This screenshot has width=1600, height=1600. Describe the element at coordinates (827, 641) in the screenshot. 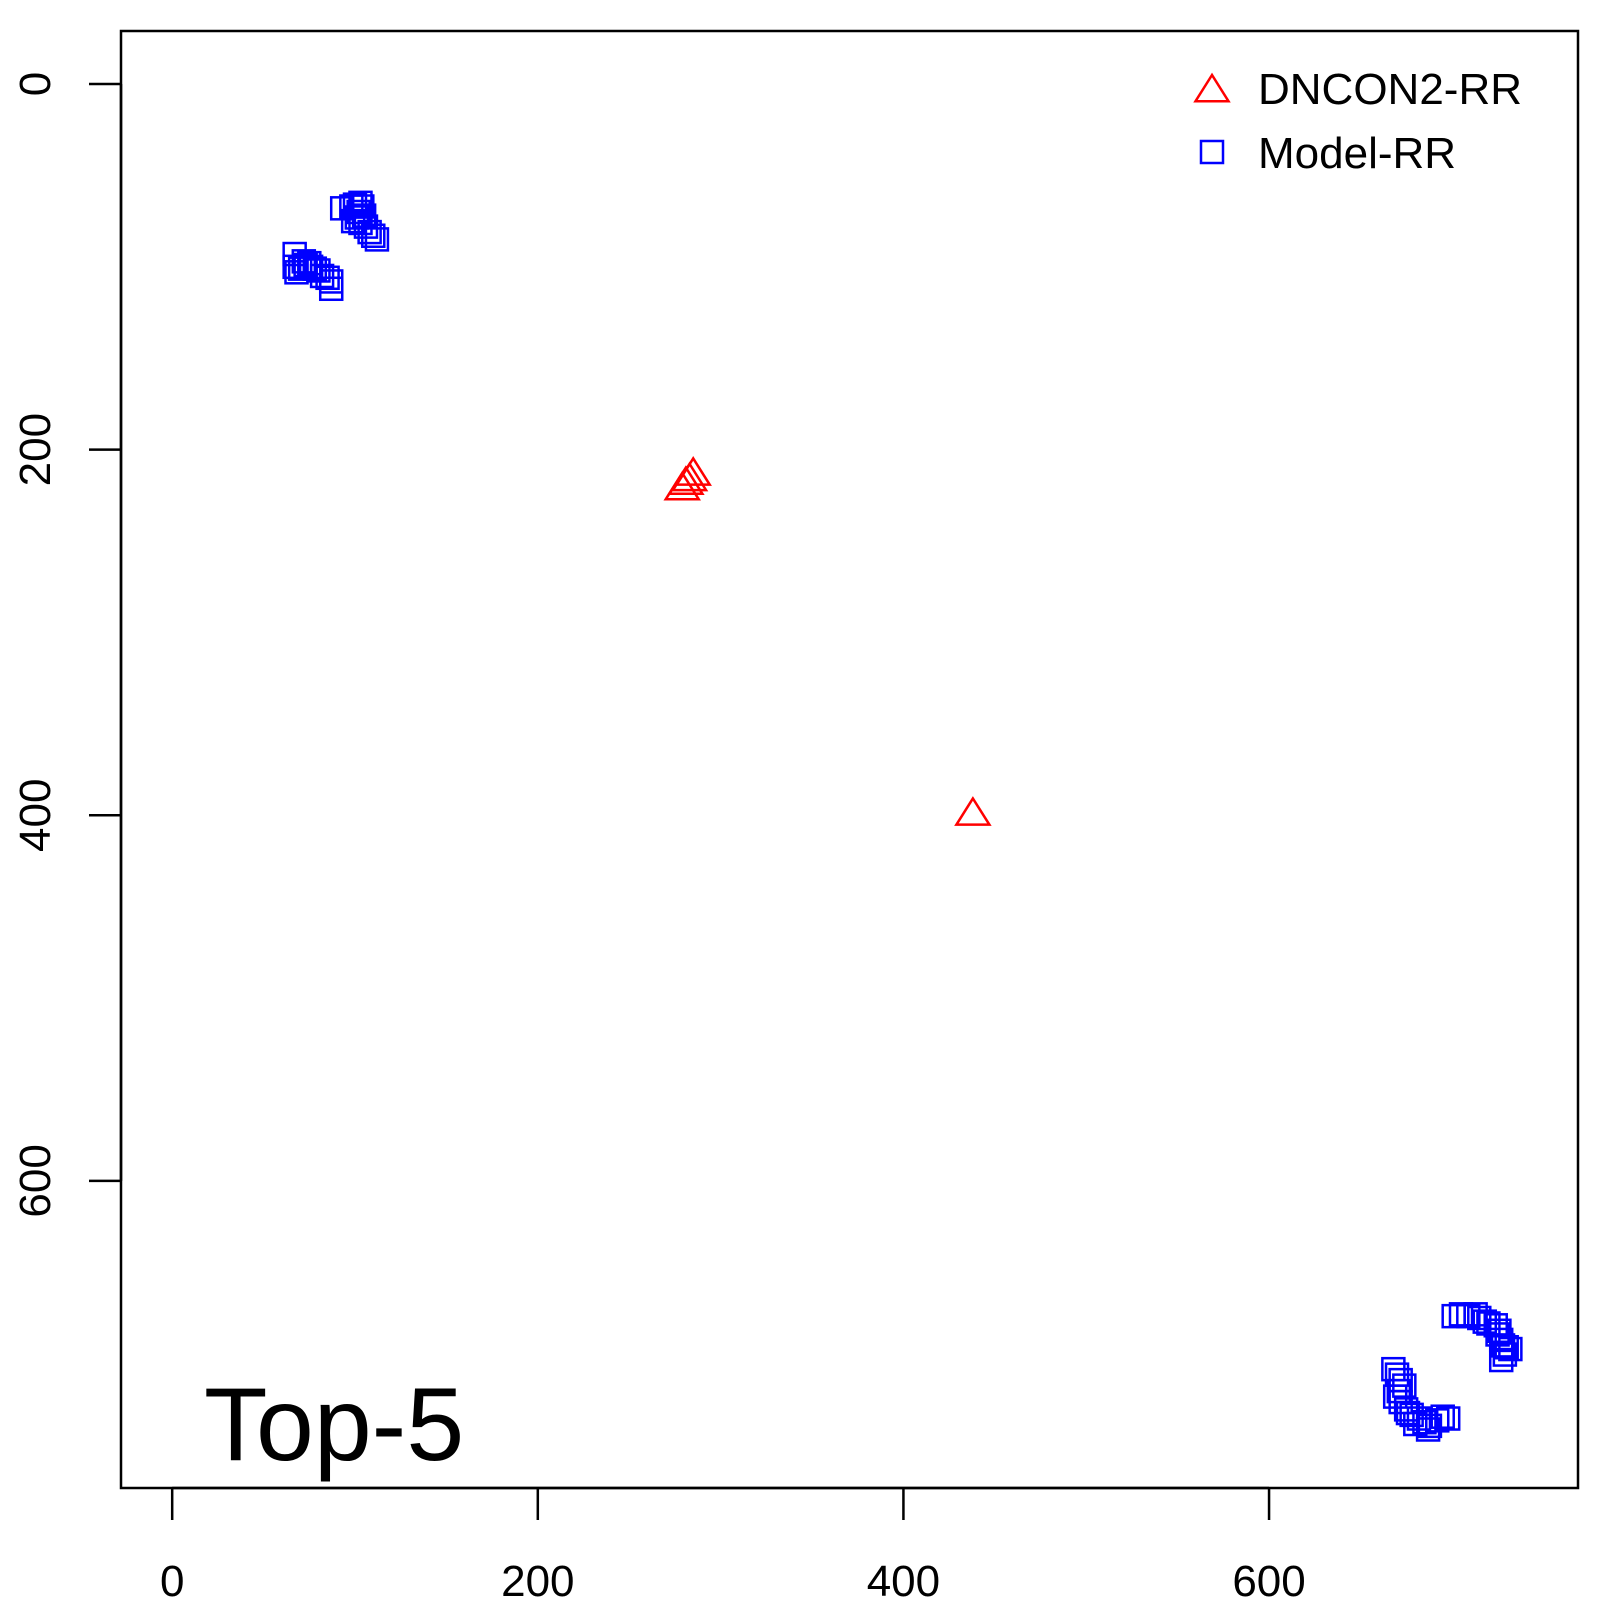

I see `series-dncon2-rr` at that location.